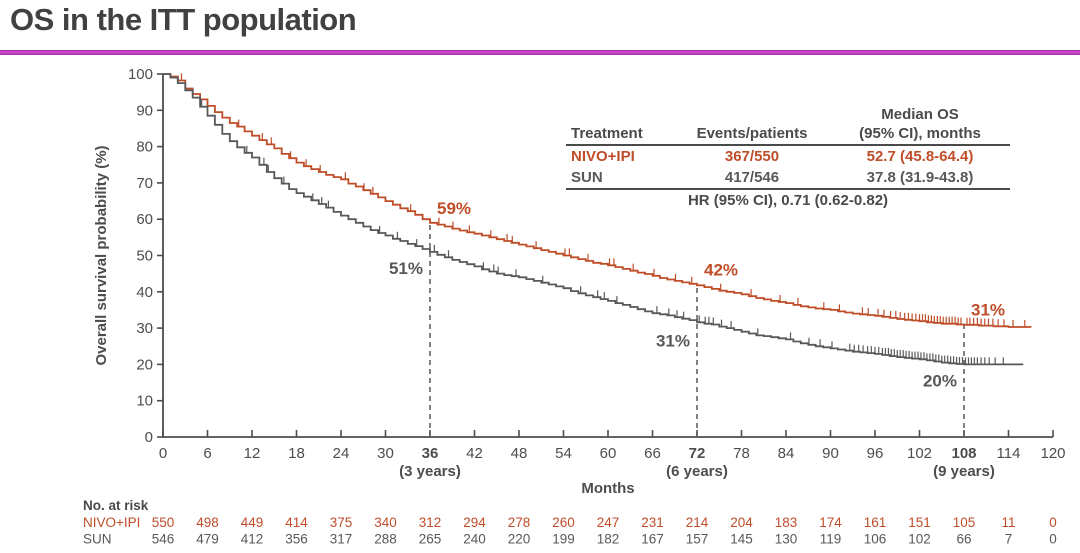  I want to click on annotation-72-31%: 31%, so click(673, 340).